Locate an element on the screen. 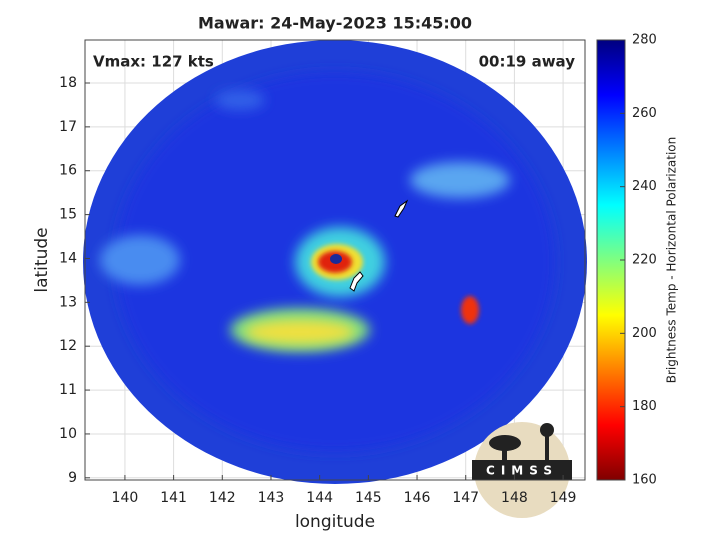 Image resolution: width=720 pixels, height=540 pixels. annotation: 00:19 away is located at coordinates (527, 62).